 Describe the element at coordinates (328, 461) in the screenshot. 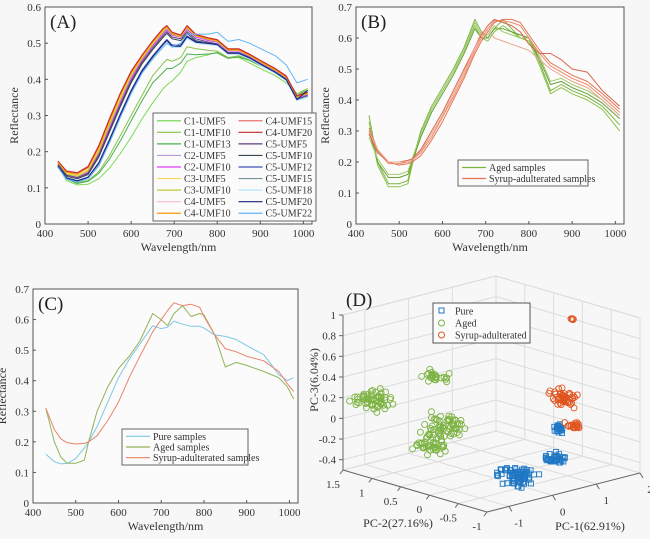

I see `pc3-tick-label: -0.4` at that location.